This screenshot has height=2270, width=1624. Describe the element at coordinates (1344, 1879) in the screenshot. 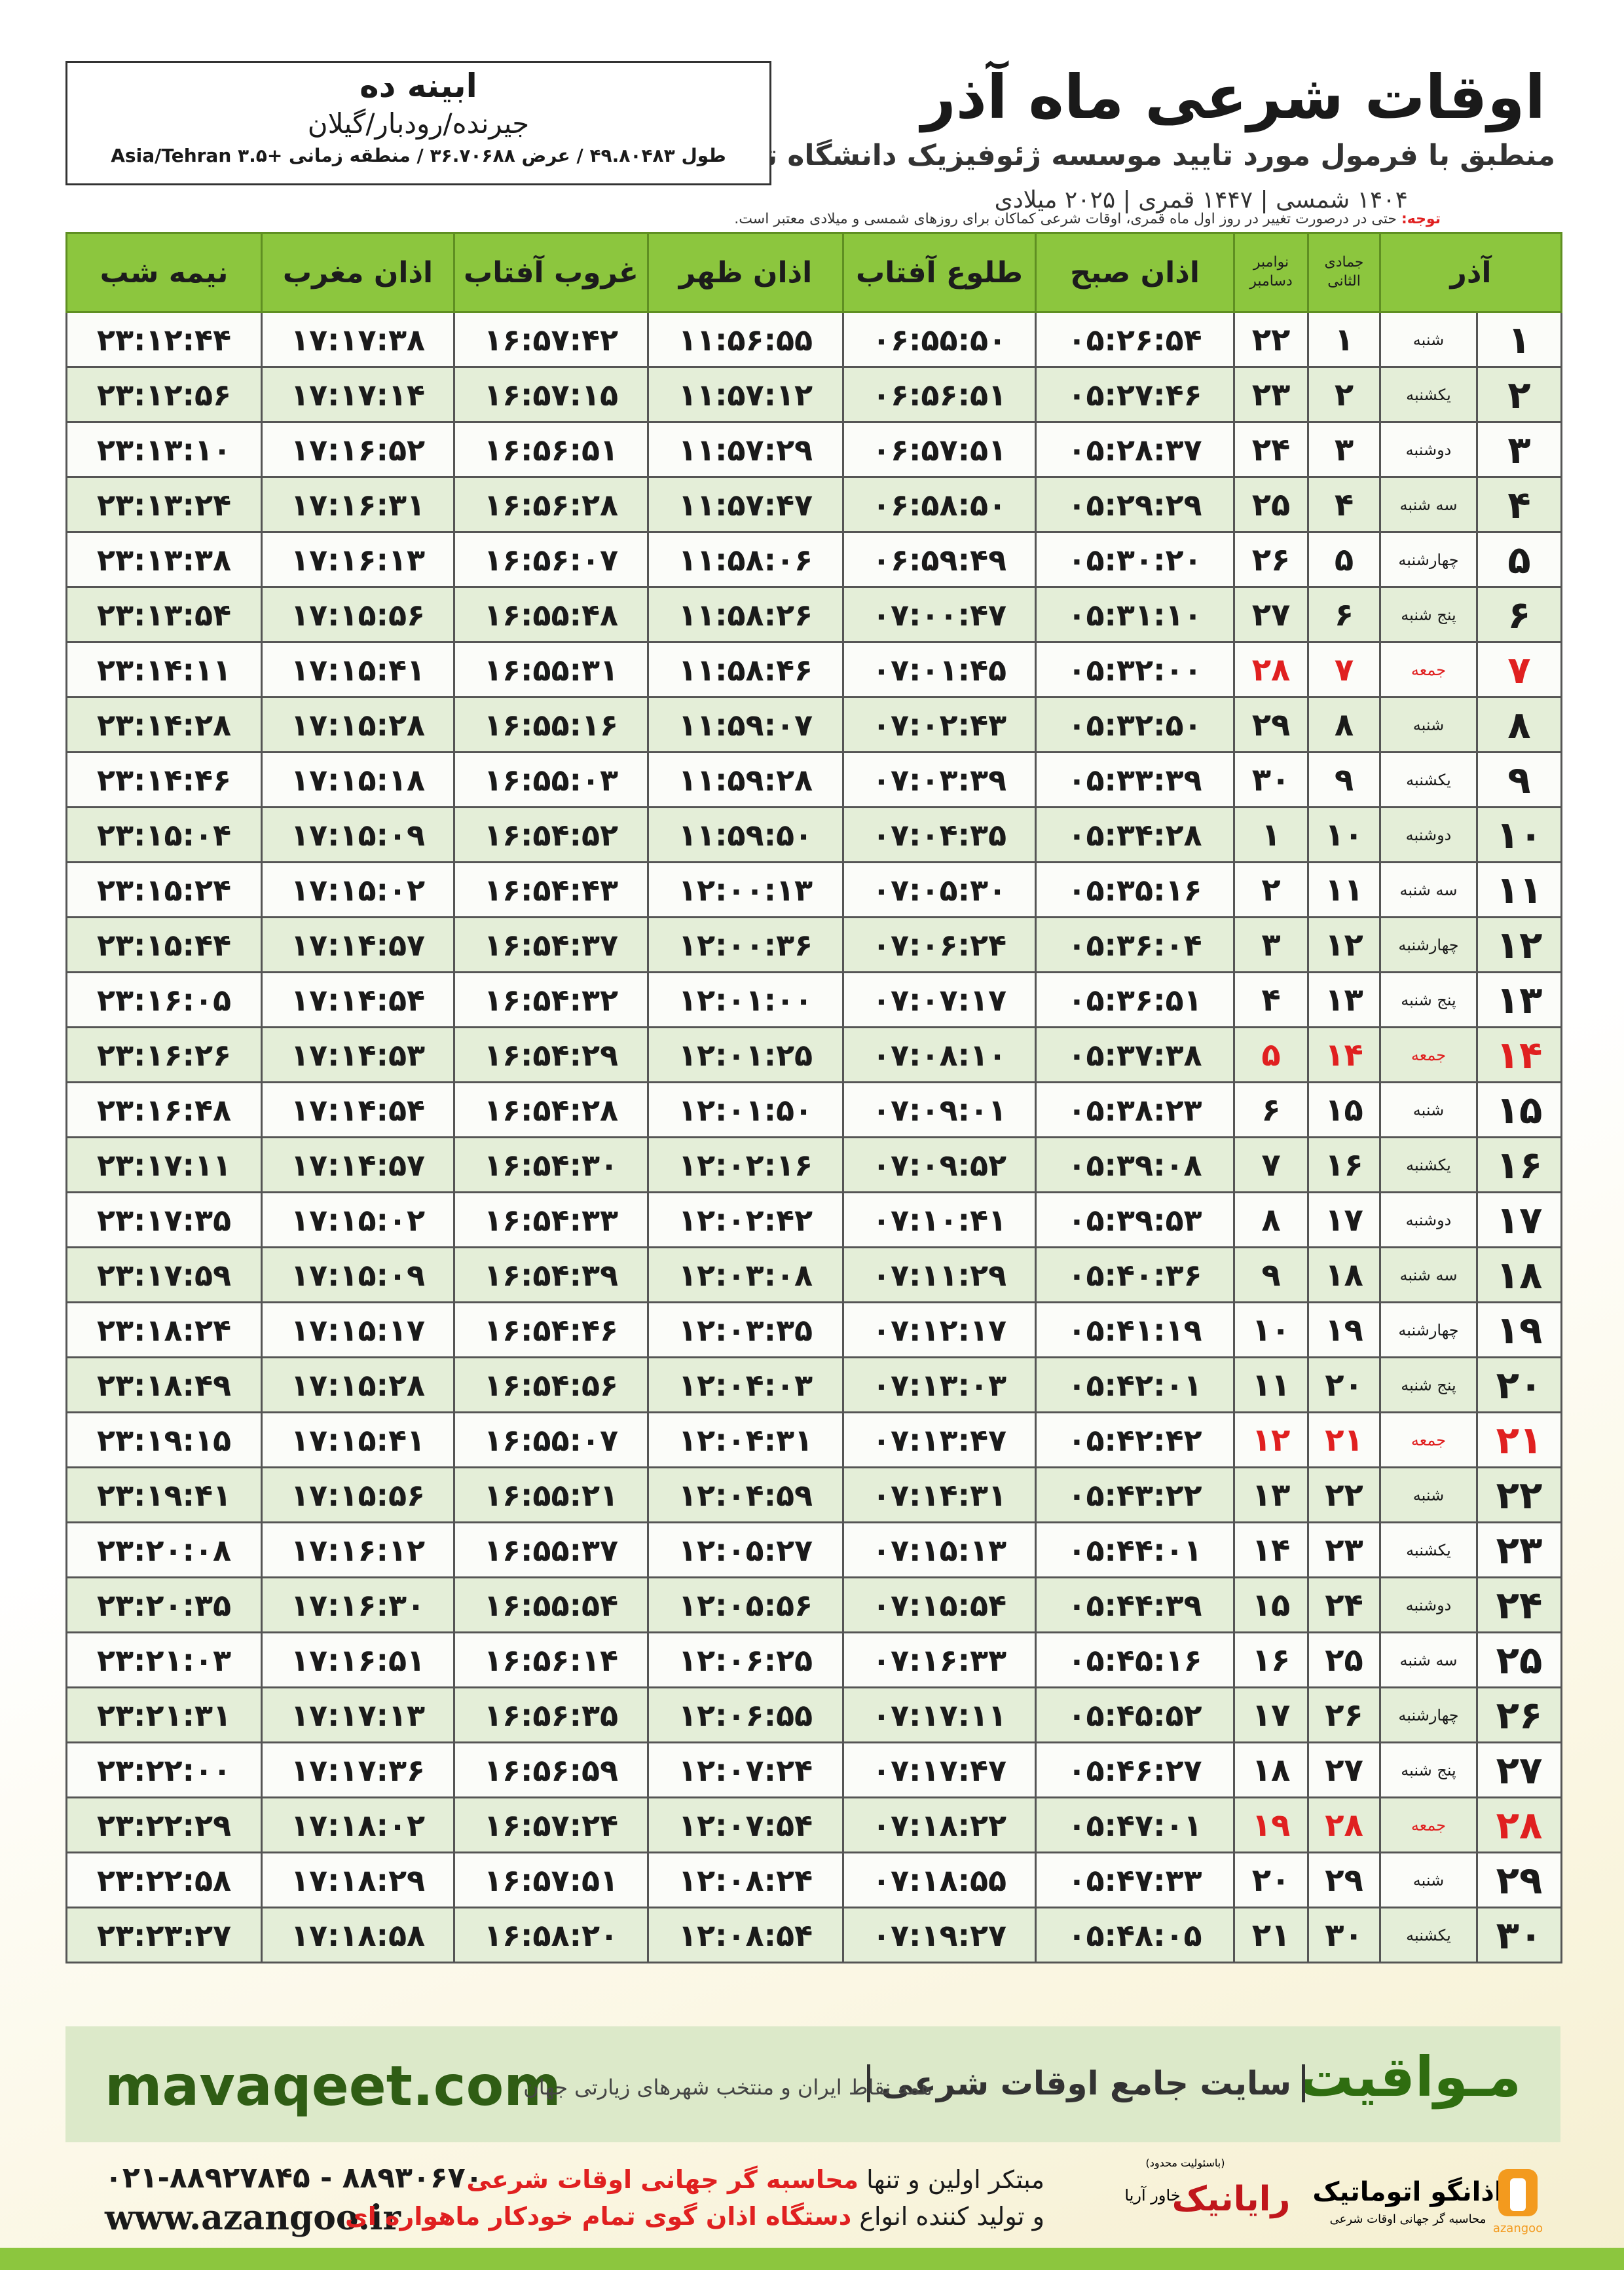

I see `hijri-day: ۲۹` at that location.